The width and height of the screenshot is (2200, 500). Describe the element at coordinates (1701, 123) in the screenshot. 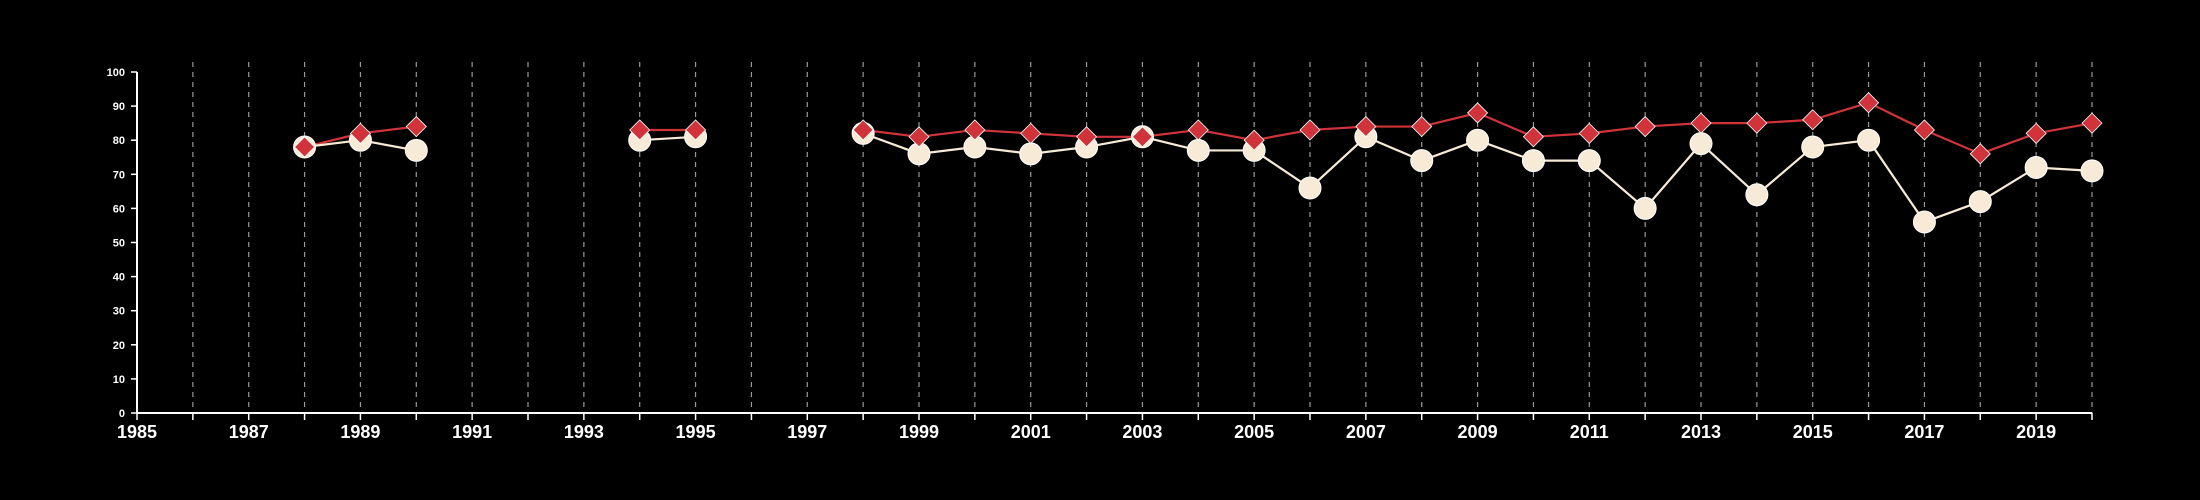

I see `red-point-2013` at that location.